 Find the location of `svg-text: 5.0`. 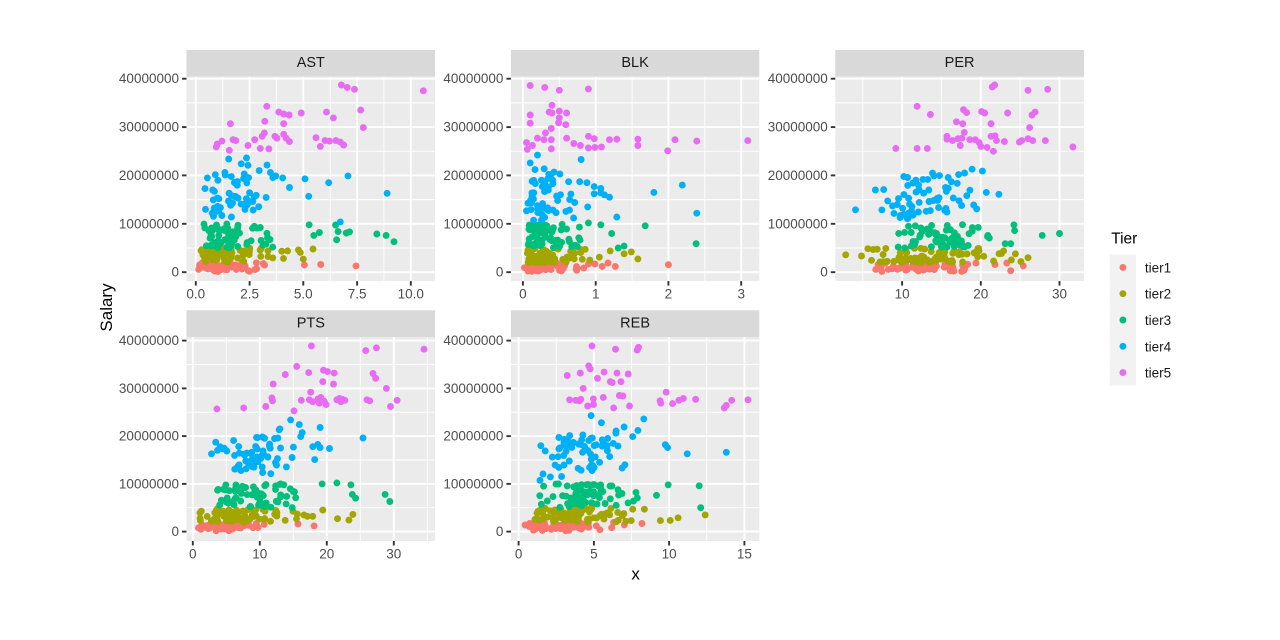

svg-text: 5.0 is located at coordinates (303, 293).